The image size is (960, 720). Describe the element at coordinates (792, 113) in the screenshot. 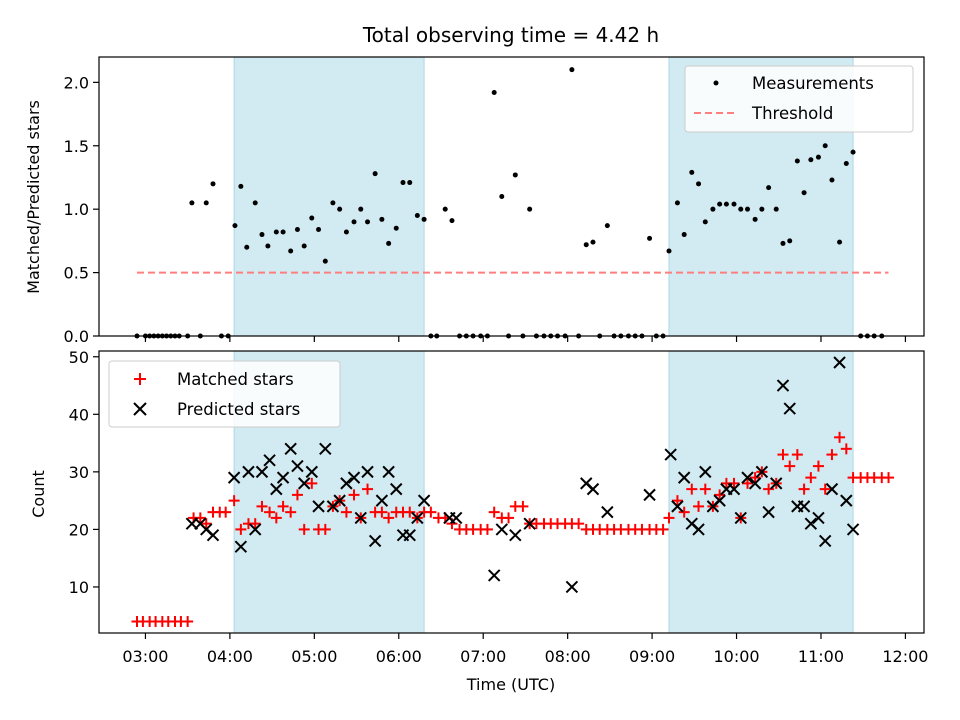

I see `legend-label-threshold: Threshold` at that location.